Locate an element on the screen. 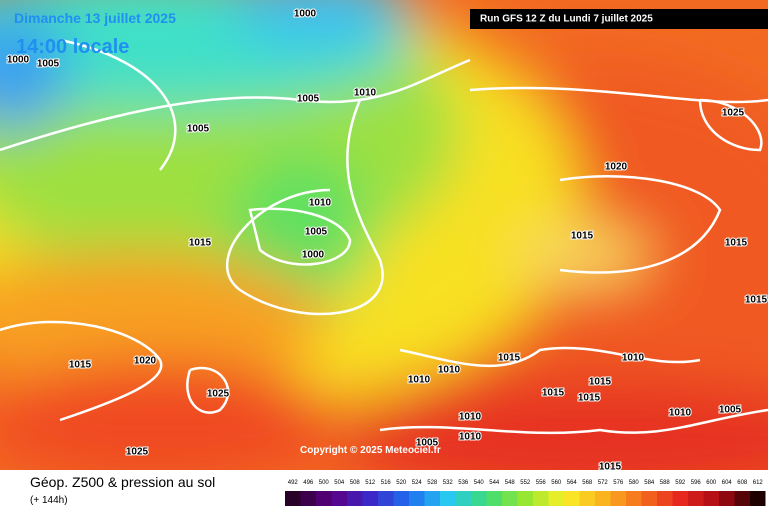 The image size is (768, 512). scale-label: 520 is located at coordinates (401, 483).